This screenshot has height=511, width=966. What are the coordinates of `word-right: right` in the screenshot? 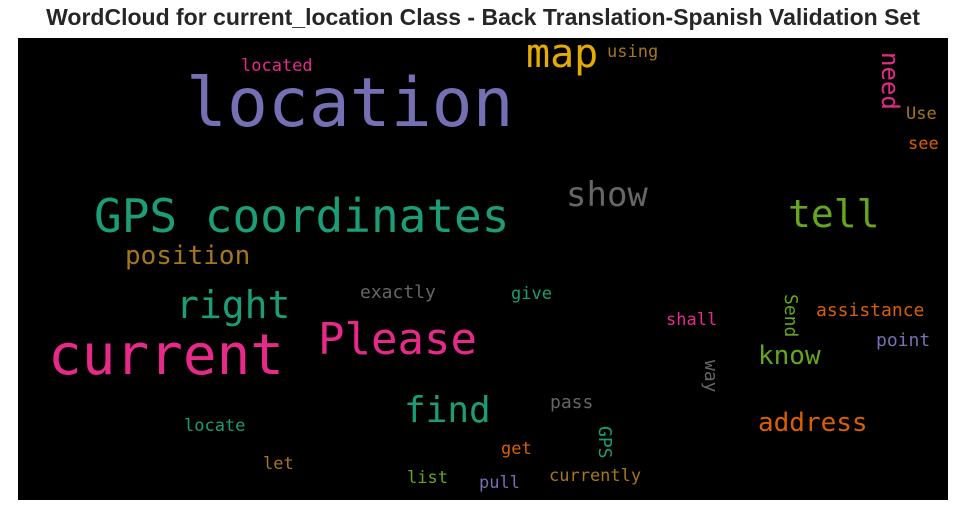 It's located at (233, 305).